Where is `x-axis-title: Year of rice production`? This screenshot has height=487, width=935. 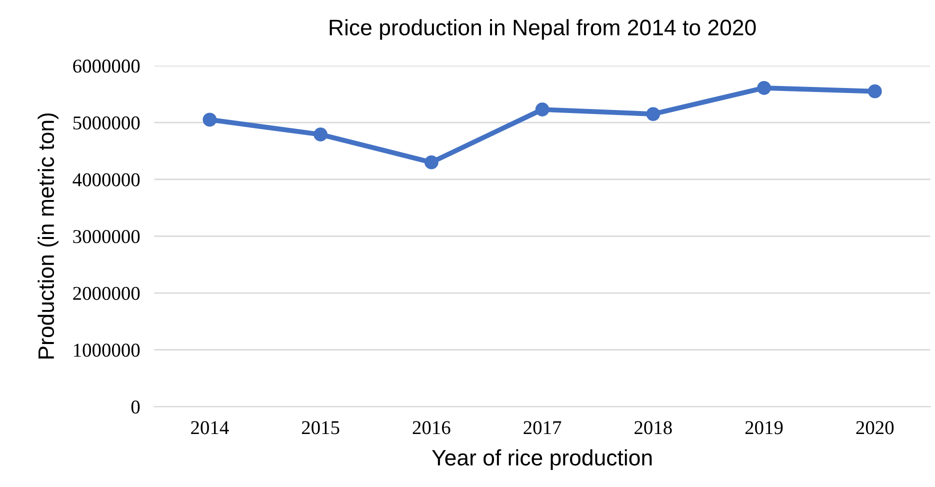
x-axis-title: Year of rice production is located at coordinates (542, 459).